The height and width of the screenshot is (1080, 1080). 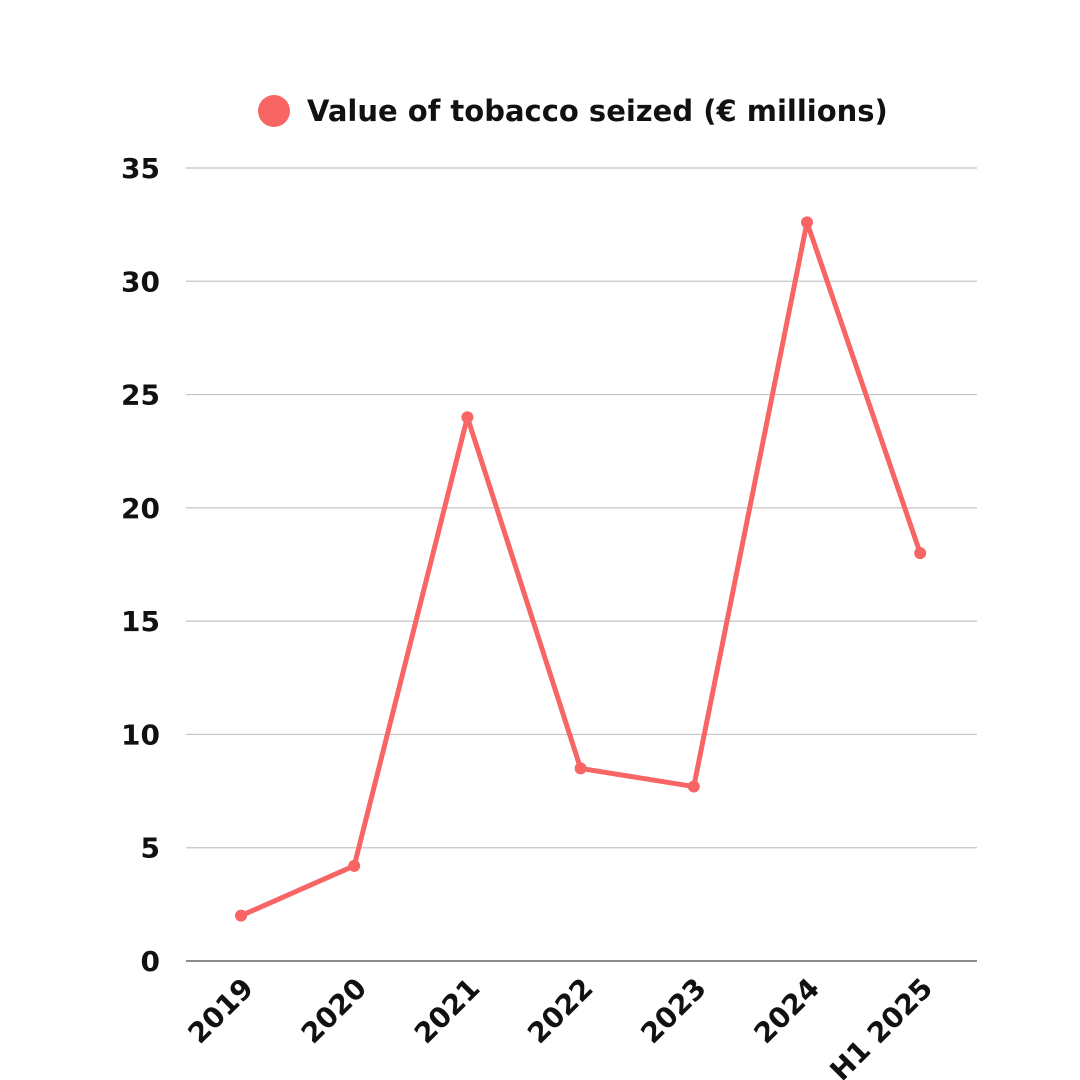 I want to click on y-tick-label: 35, so click(x=140, y=168).